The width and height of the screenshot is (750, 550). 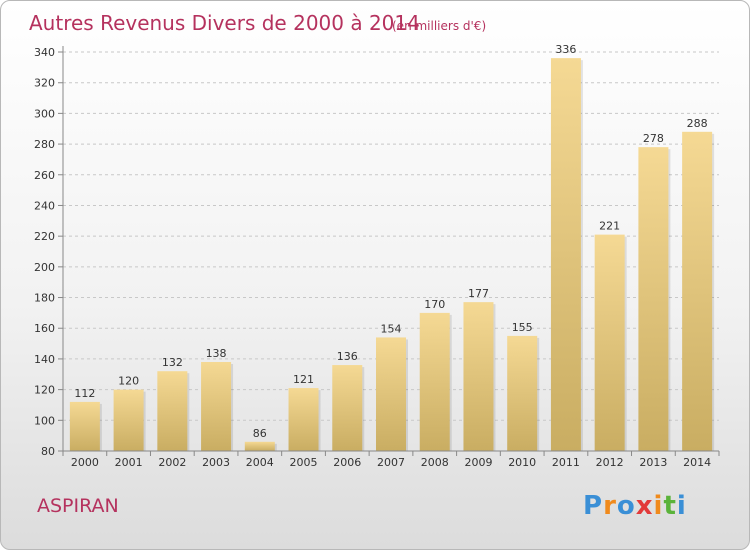 I want to click on x-tick-label: 2014, so click(x=697, y=462).